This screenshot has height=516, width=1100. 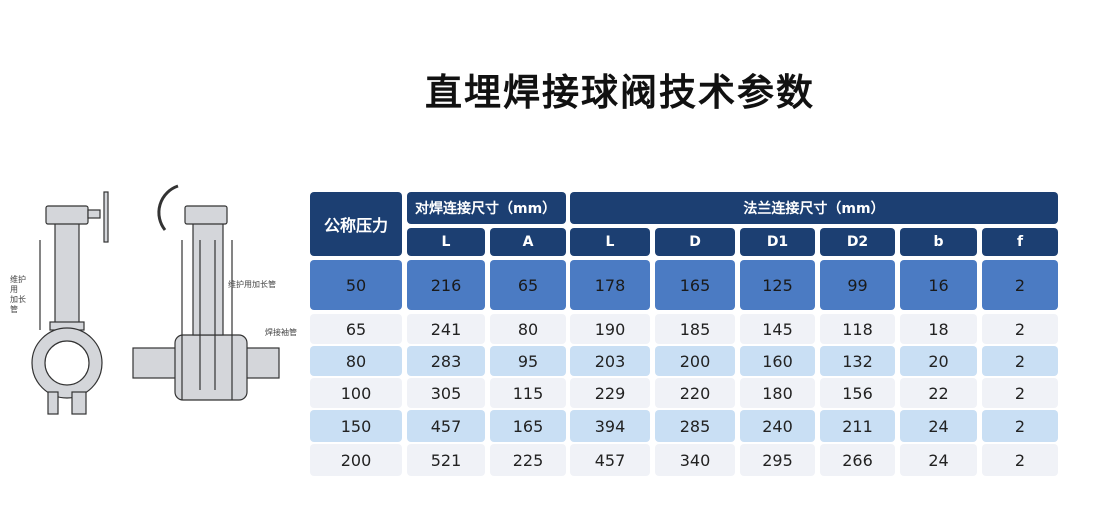 What do you see at coordinates (610, 393) in the screenshot?
I see `table-cell: 229` at bounding box center [610, 393].